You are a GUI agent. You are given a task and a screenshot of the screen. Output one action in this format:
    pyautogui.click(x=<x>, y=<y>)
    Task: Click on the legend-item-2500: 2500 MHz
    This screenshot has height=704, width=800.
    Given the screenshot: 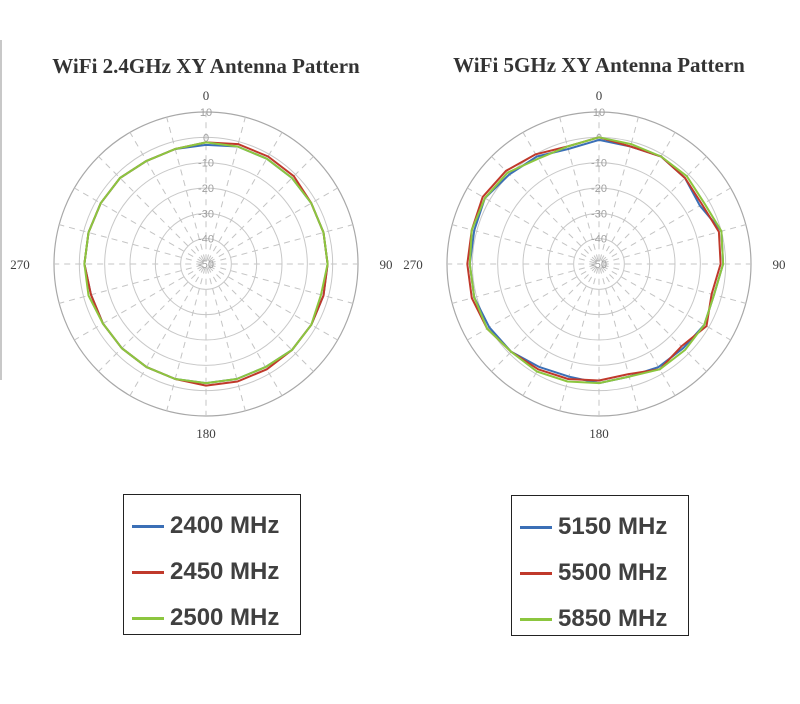 What is the action you would take?
    pyautogui.click(x=212, y=618)
    